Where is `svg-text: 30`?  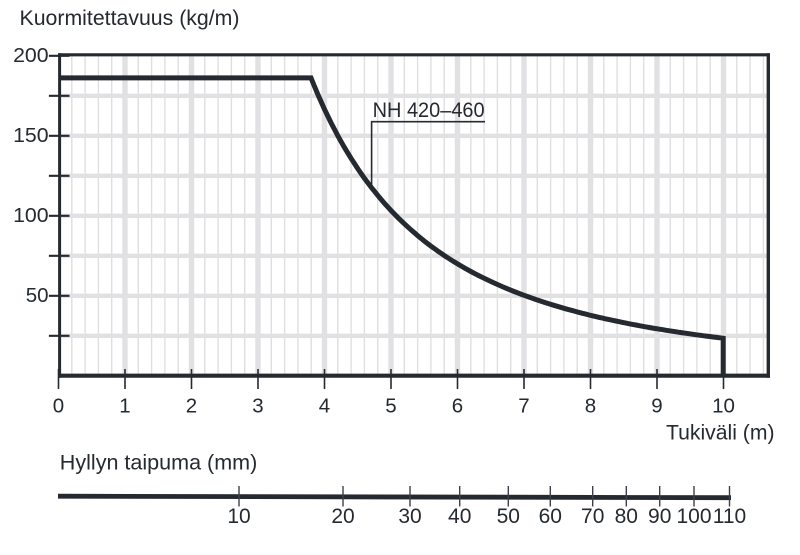
svg-text: 30 is located at coordinates (409, 516).